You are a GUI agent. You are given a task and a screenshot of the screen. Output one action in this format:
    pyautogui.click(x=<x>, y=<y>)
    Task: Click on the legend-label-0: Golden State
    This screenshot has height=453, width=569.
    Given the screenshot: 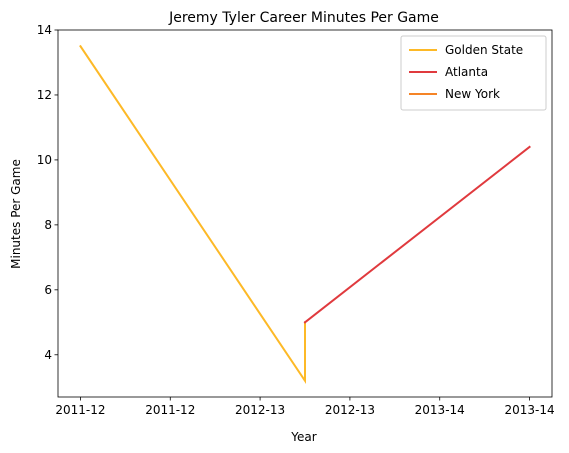 What is the action you would take?
    pyautogui.click(x=484, y=50)
    